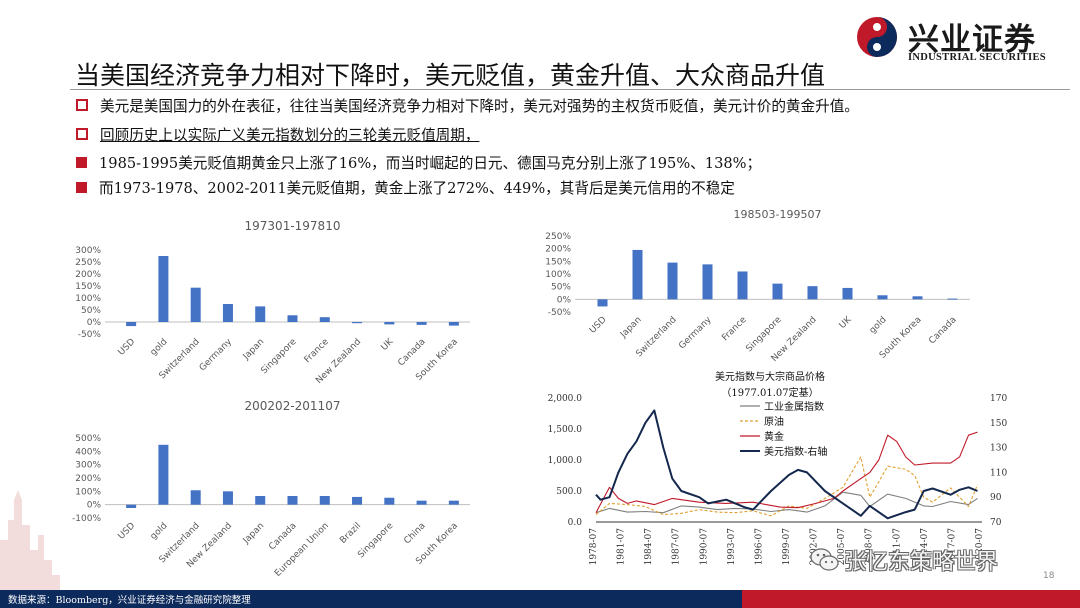 This screenshot has height=608, width=1080. I want to click on legend-label: 美元指数-右轴, so click(795, 451).